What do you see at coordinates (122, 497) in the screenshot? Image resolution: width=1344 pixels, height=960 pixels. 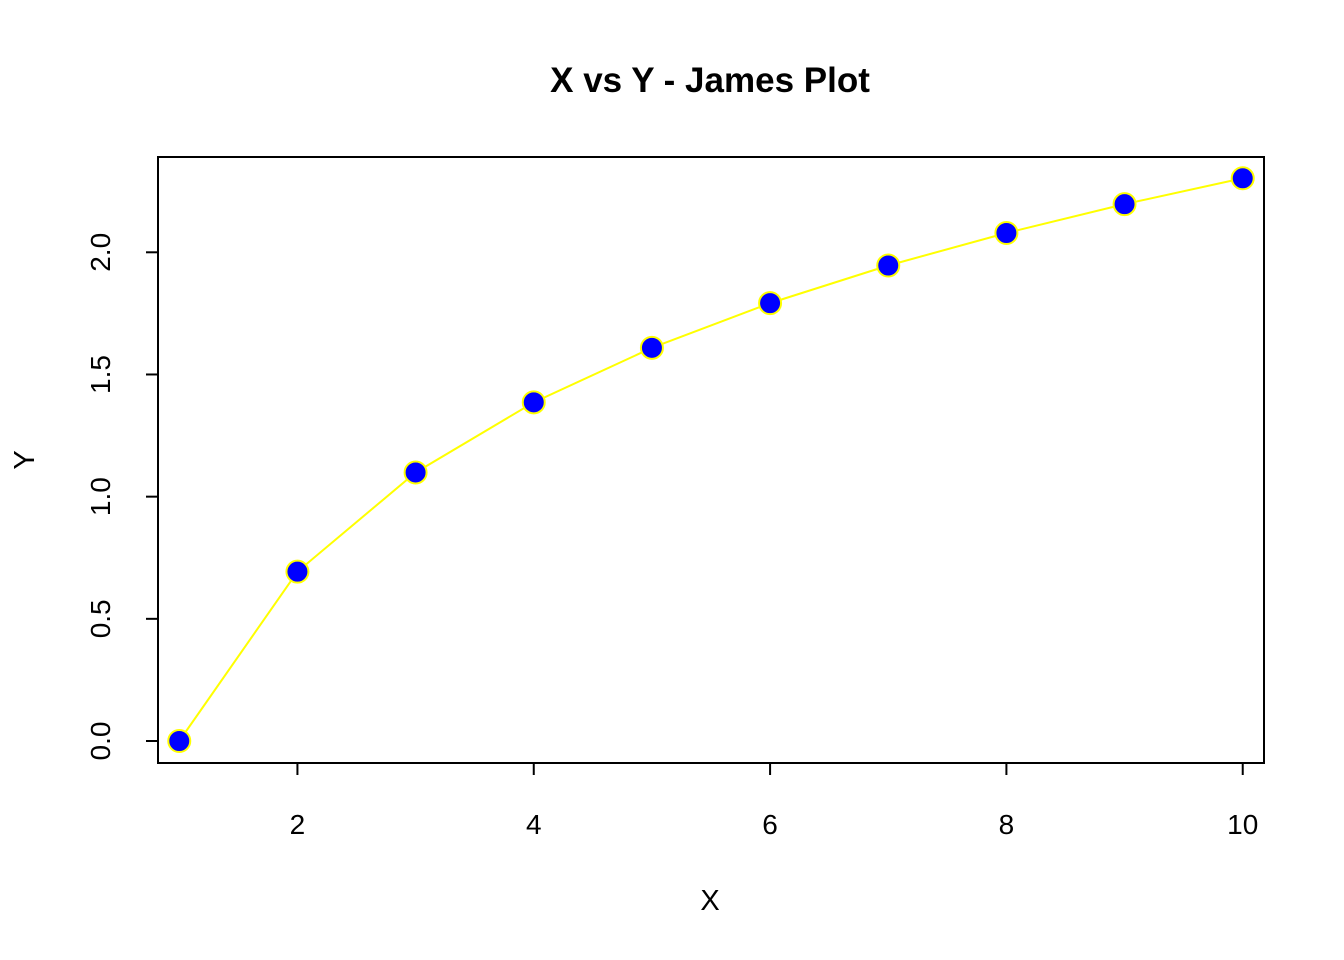 I see `y-axis: 0.0 0.5 1.0 1.5 2.0` at bounding box center [122, 497].